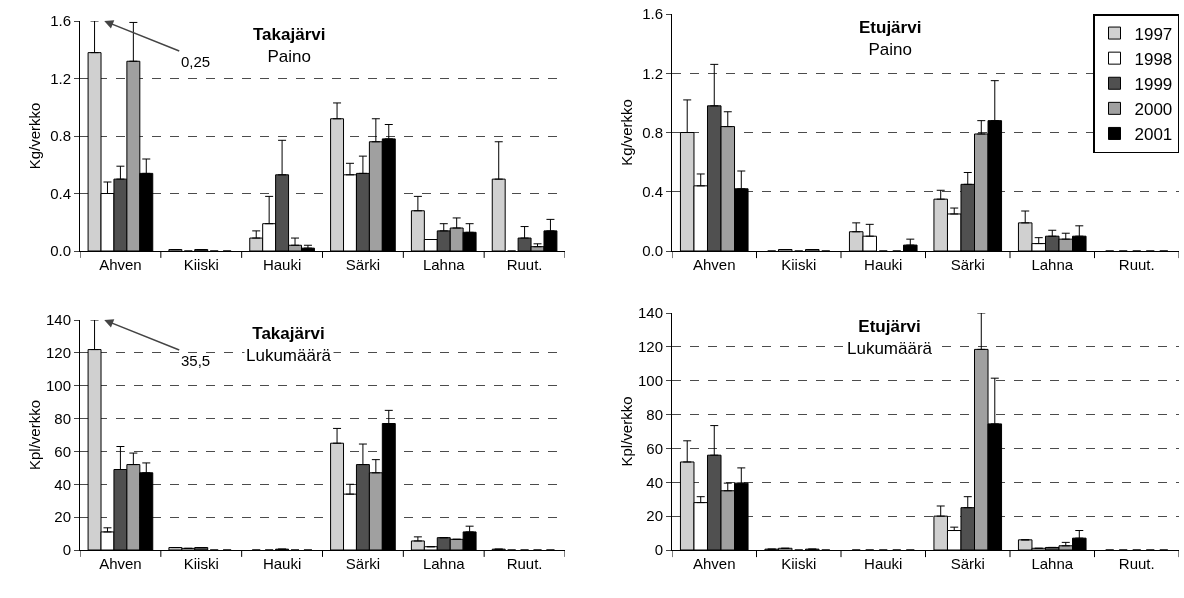 This screenshot has width=1184, height=598. I want to click on legend-label: 1998, so click(1153, 59).